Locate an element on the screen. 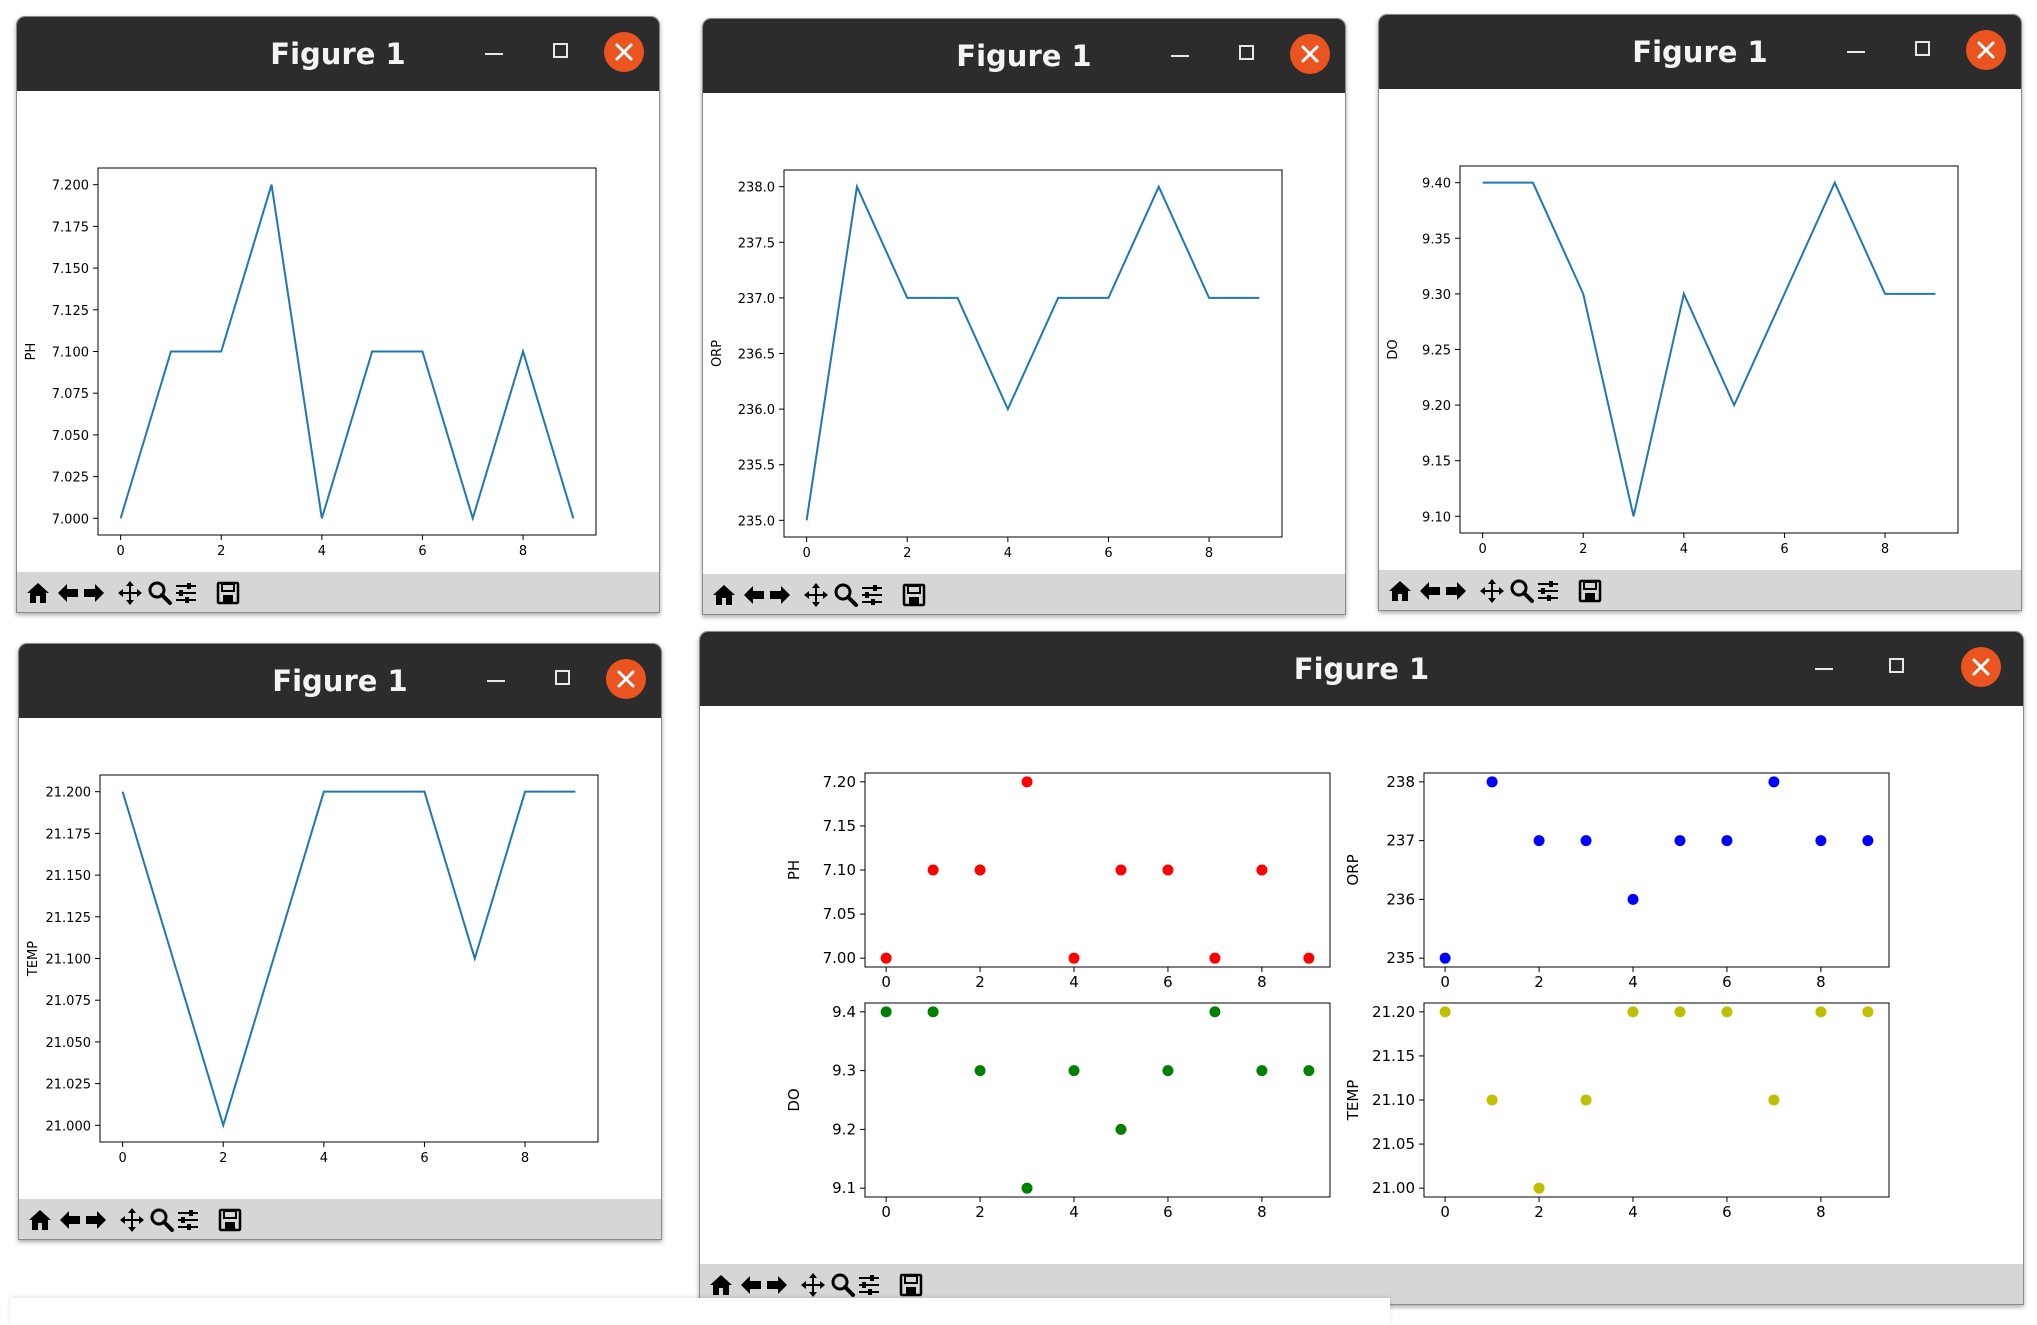 The width and height of the screenshot is (2037, 1325). window-title: Figure 1 is located at coordinates (1024, 56).